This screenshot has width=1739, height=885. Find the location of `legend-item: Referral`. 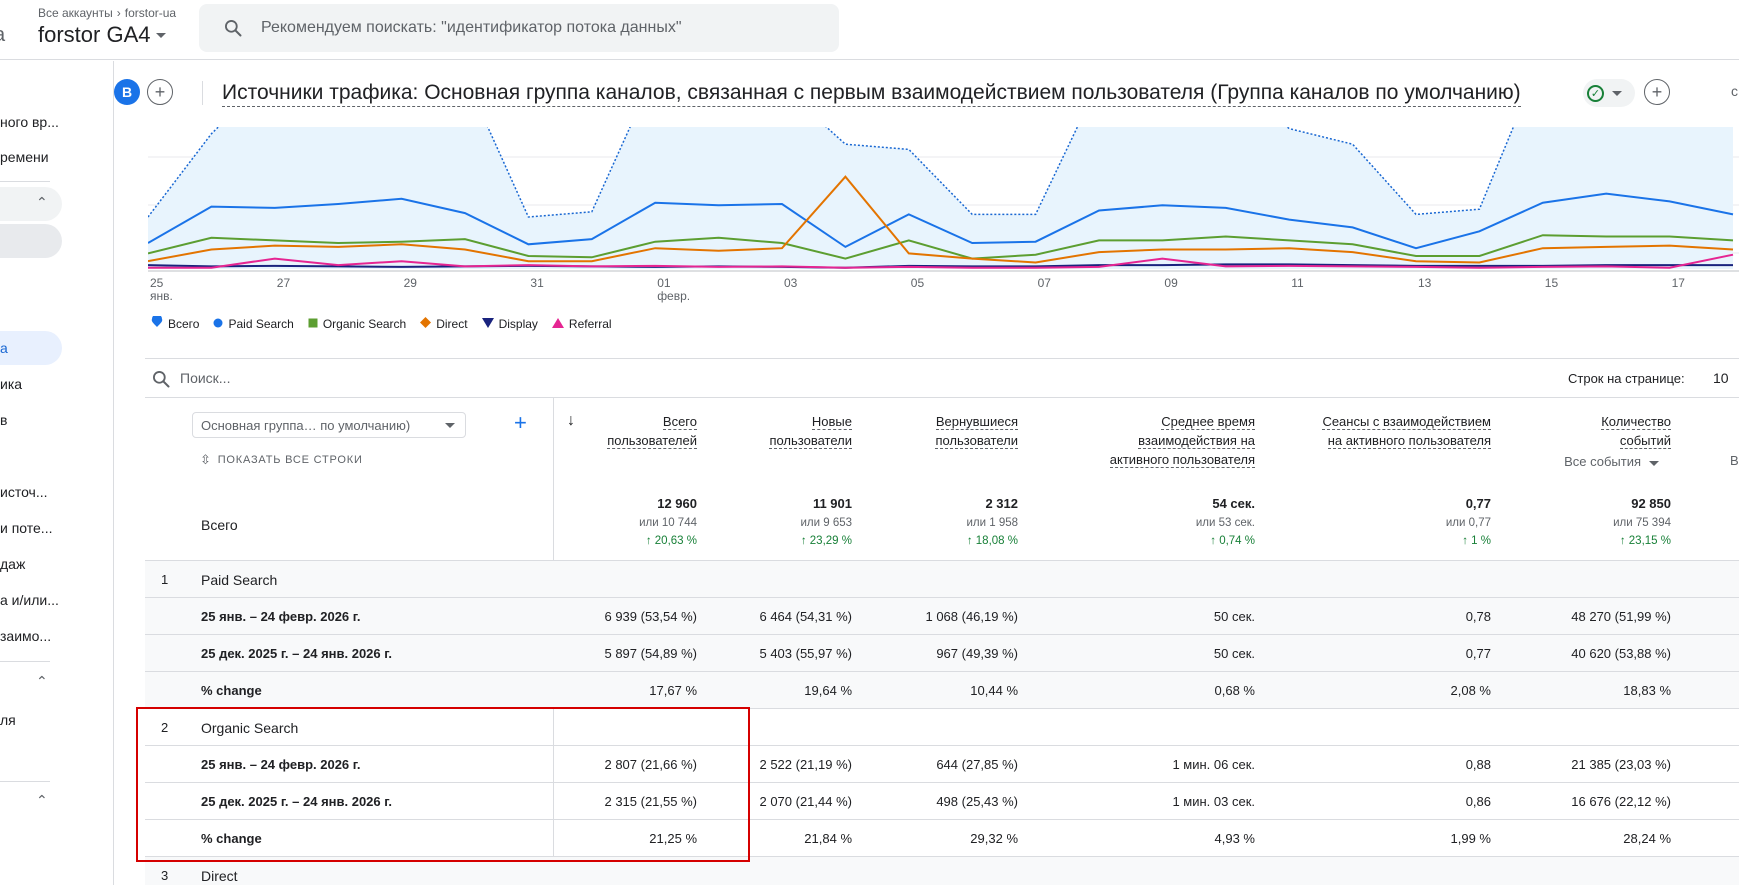

legend-item: Referral is located at coordinates (581, 324).